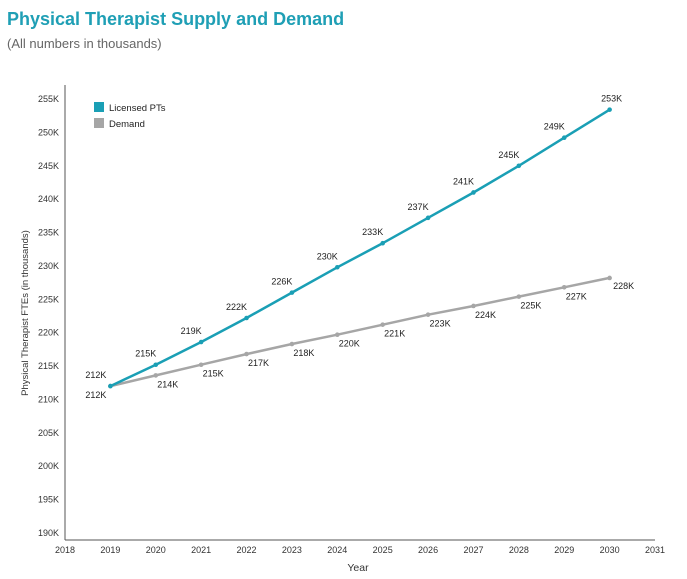 The height and width of the screenshot is (579, 687). What do you see at coordinates (303, 353) in the screenshot?
I see `data-label-demand: 218K` at bounding box center [303, 353].